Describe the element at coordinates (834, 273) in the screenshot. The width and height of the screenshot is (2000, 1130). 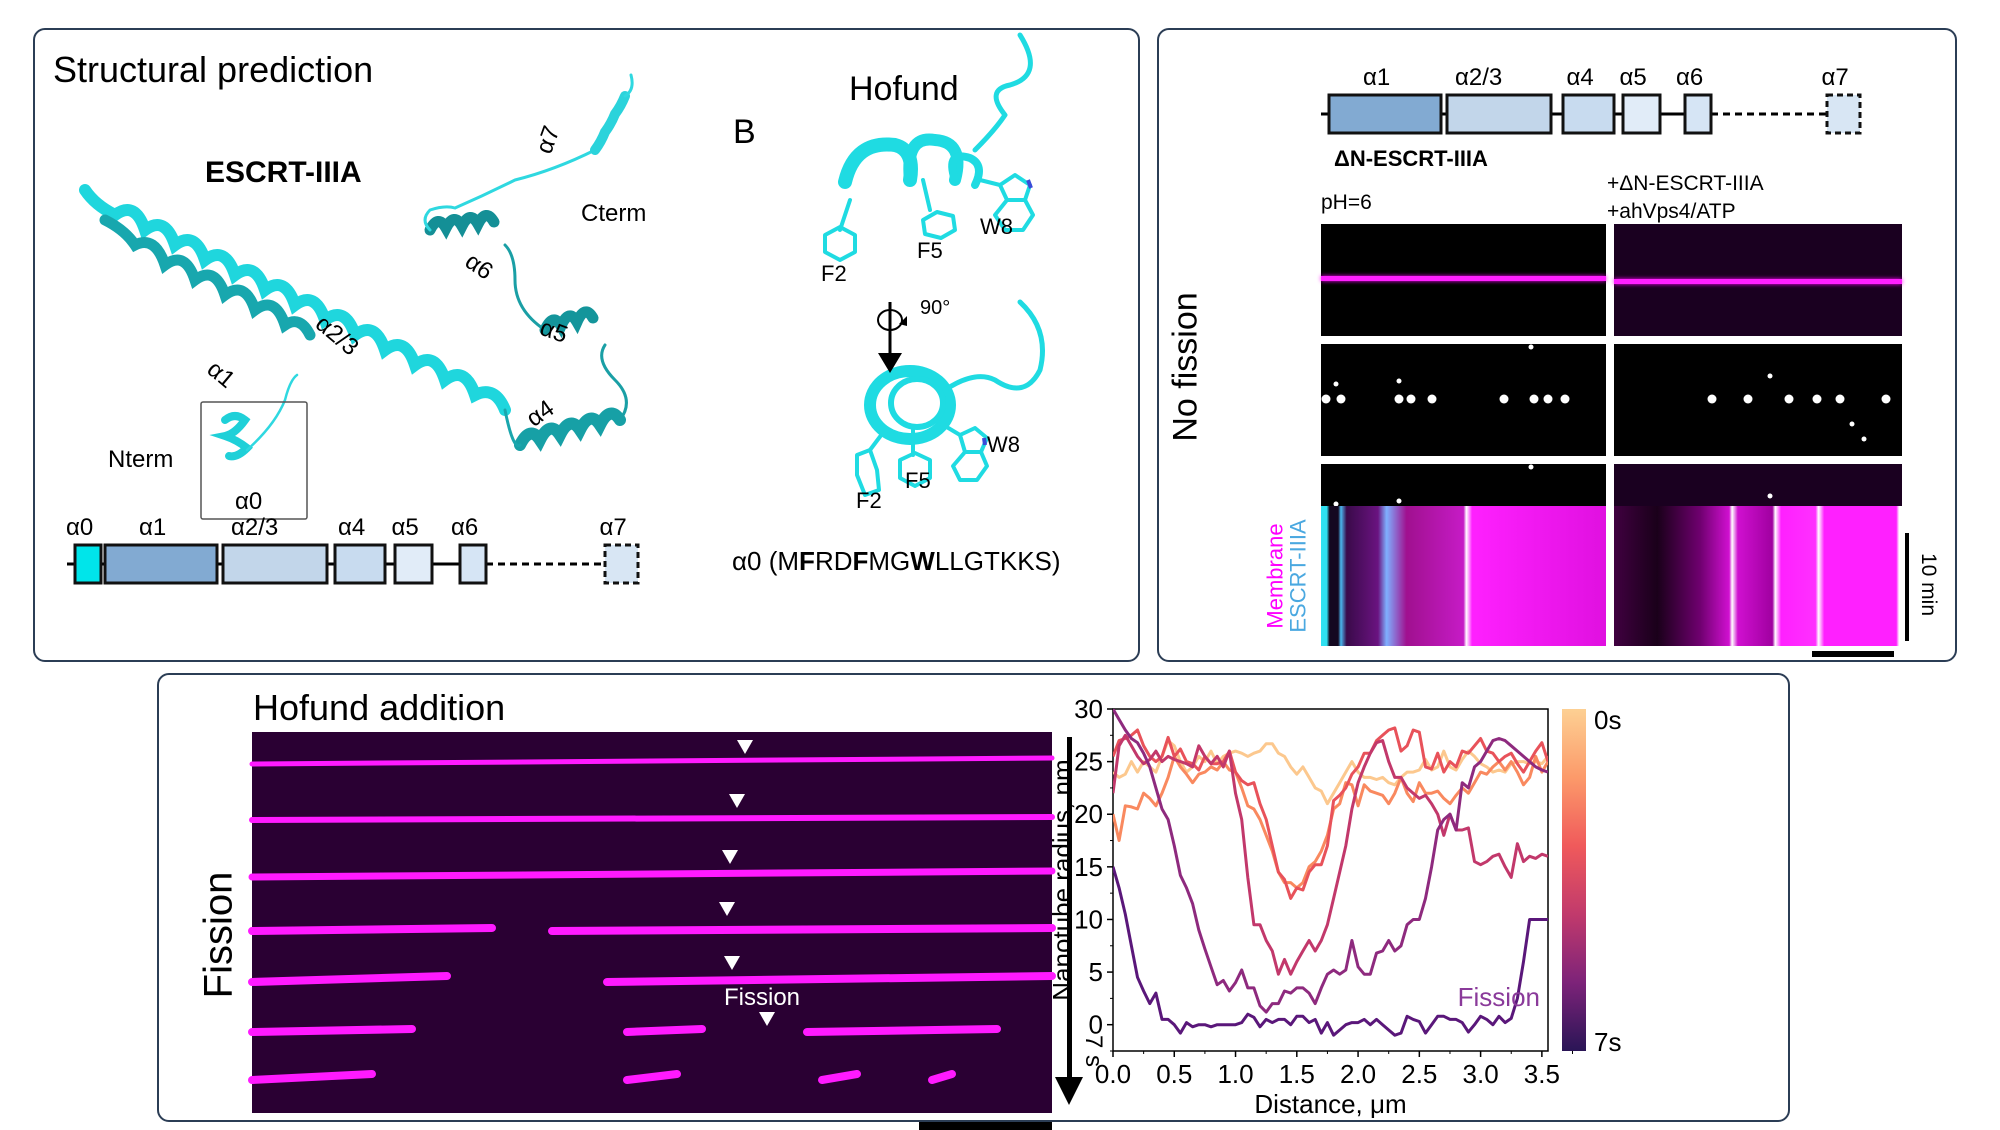
I see `residue-f2-top: F2` at that location.